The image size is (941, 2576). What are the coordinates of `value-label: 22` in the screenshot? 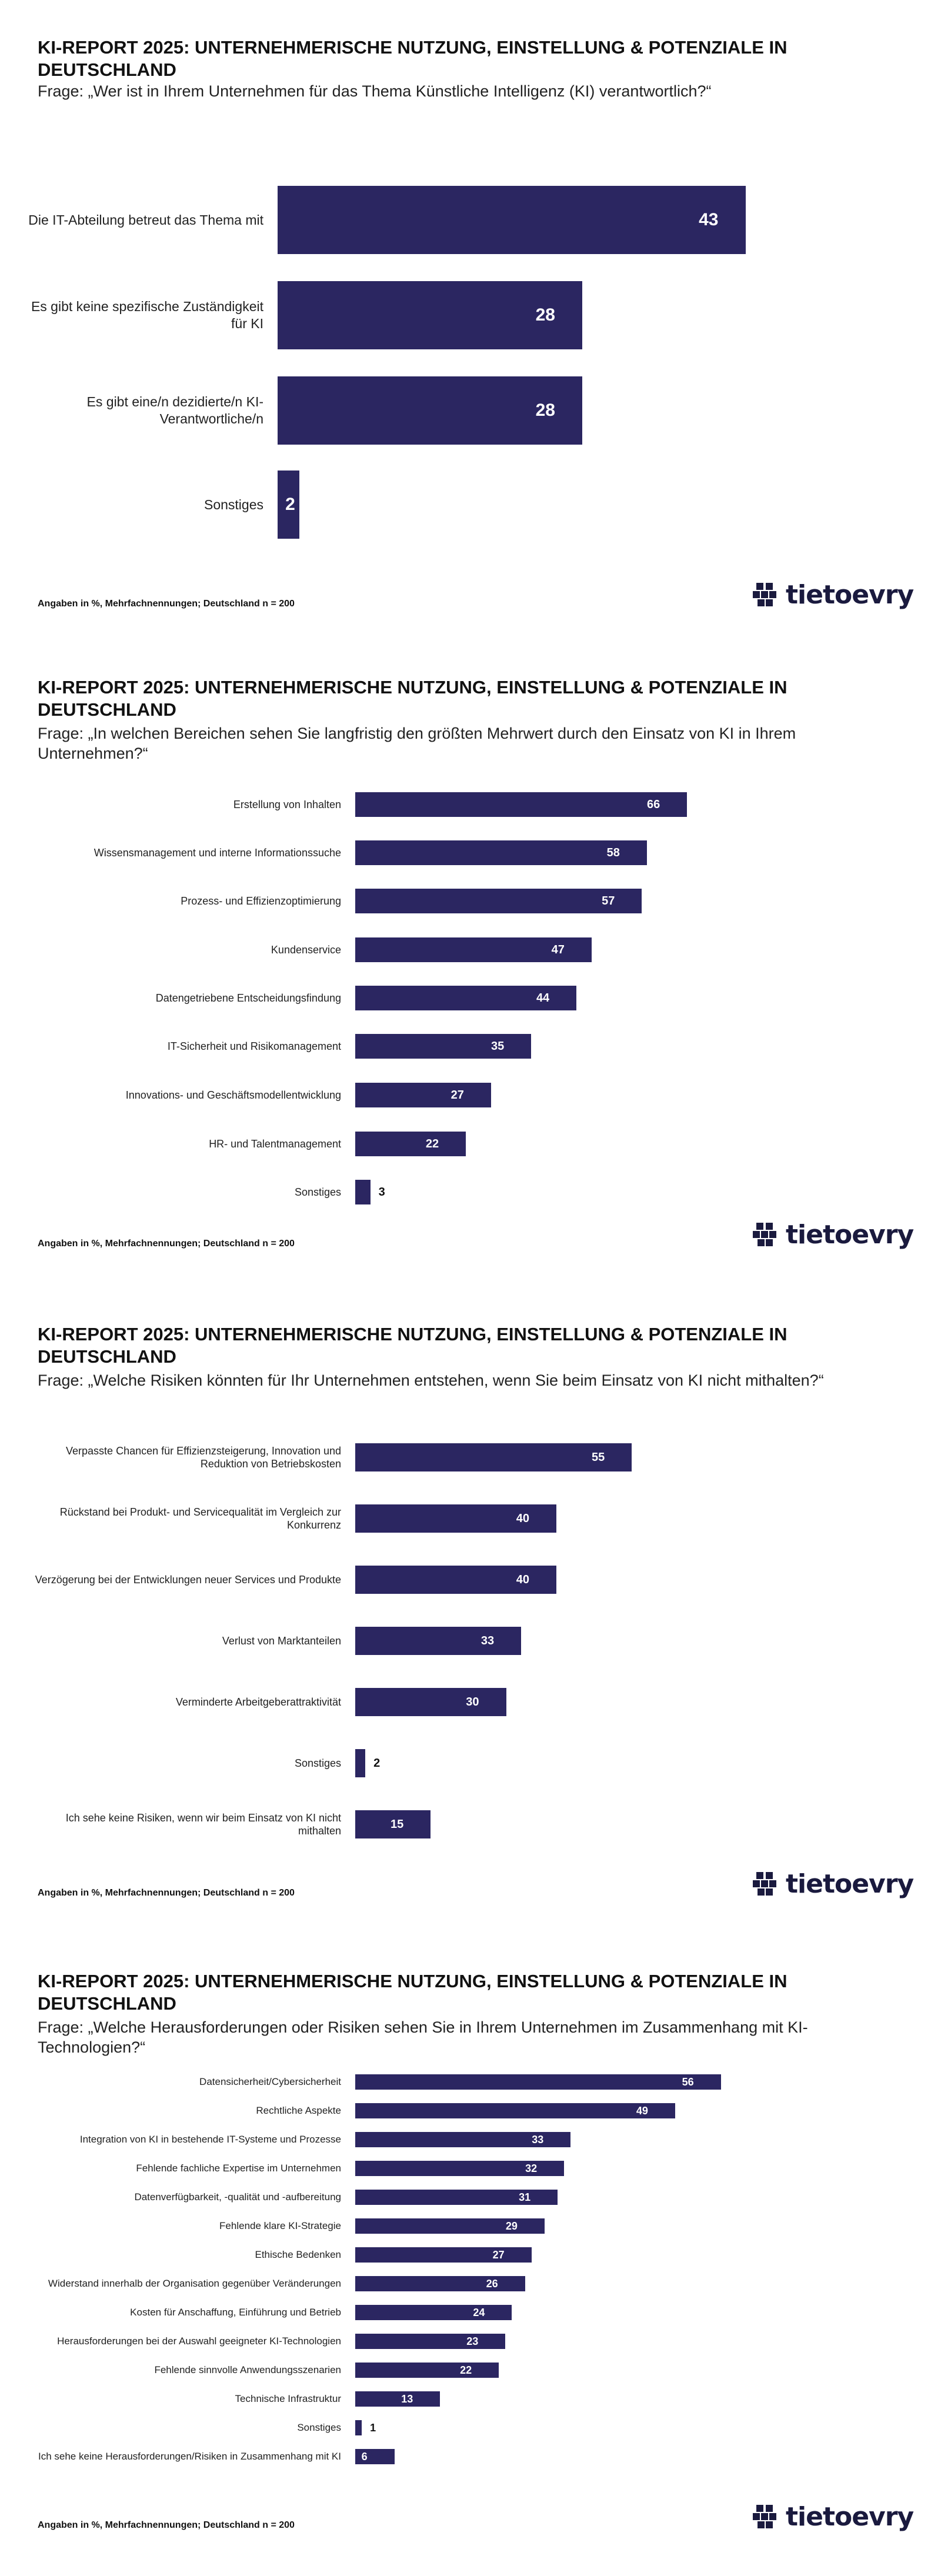 It's located at (466, 2370).